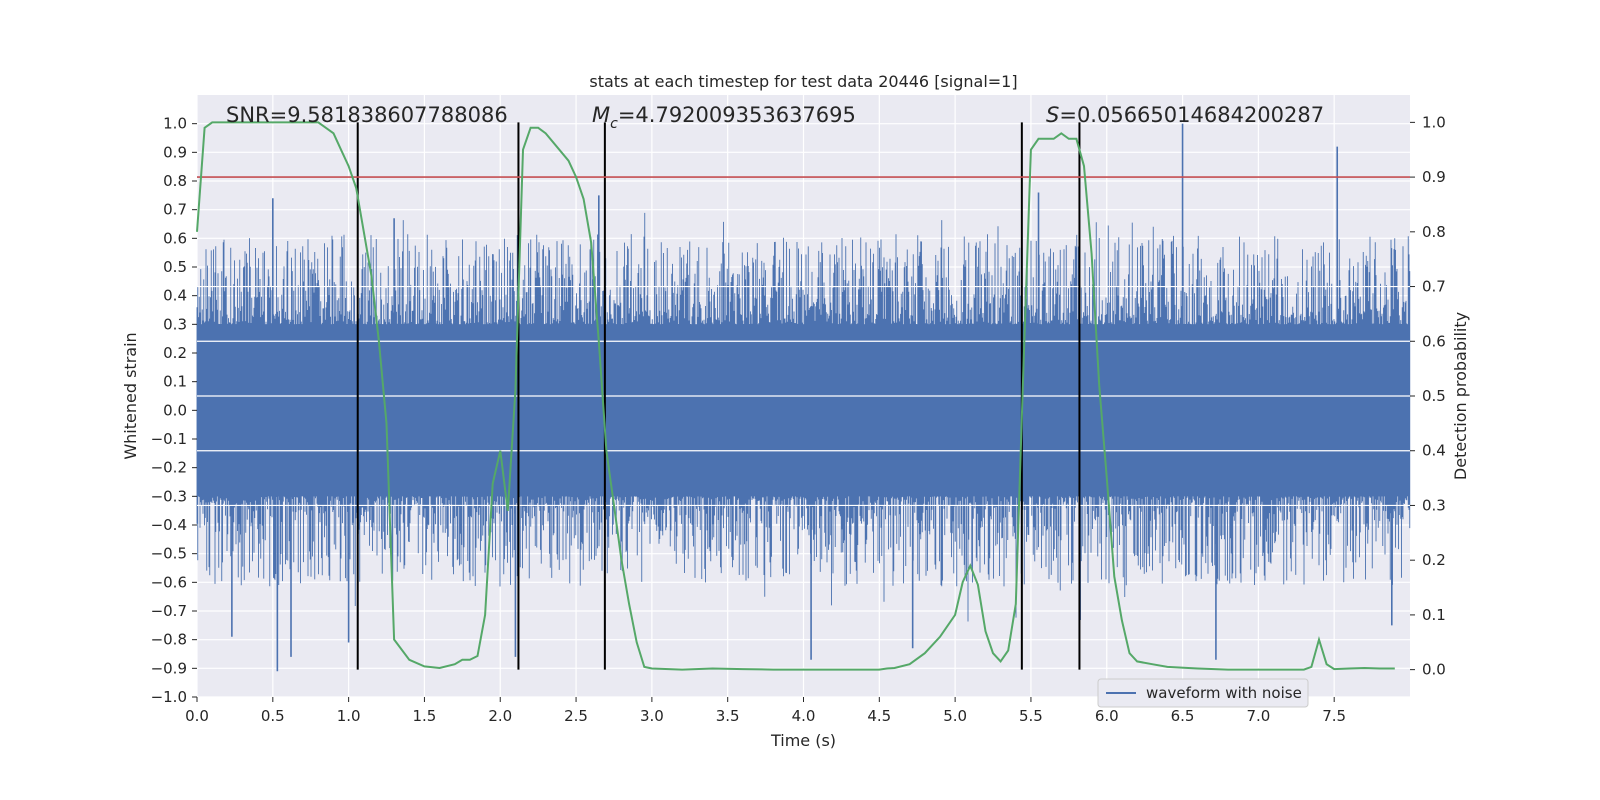 The width and height of the screenshot is (1600, 800). I want to click on legend-label: waveform with noise, so click(1224, 693).